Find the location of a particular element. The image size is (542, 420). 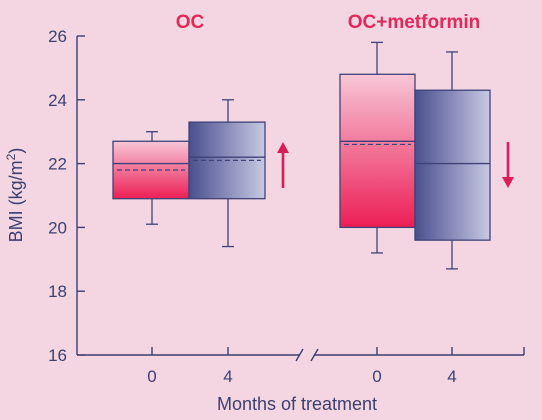

trend-arrow-up-icon is located at coordinates (283, 165).